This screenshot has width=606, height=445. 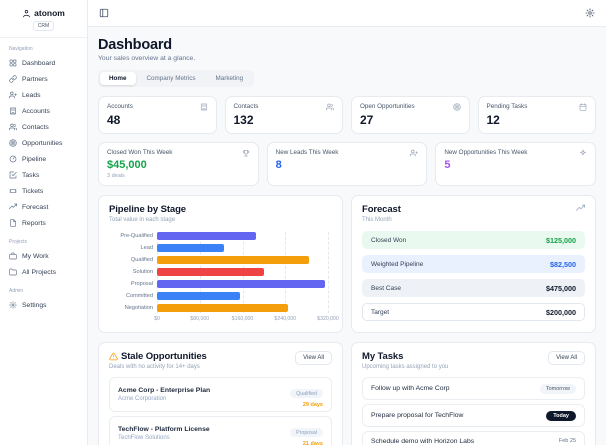 What do you see at coordinates (43, 159) in the screenshot?
I see `nav-item: Pipeline` at bounding box center [43, 159].